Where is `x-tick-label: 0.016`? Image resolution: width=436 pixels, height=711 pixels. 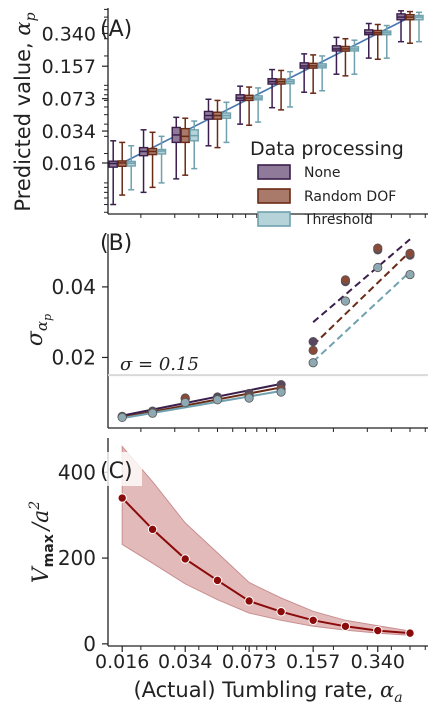
x-tick-label: 0.016 is located at coordinates (122, 662).